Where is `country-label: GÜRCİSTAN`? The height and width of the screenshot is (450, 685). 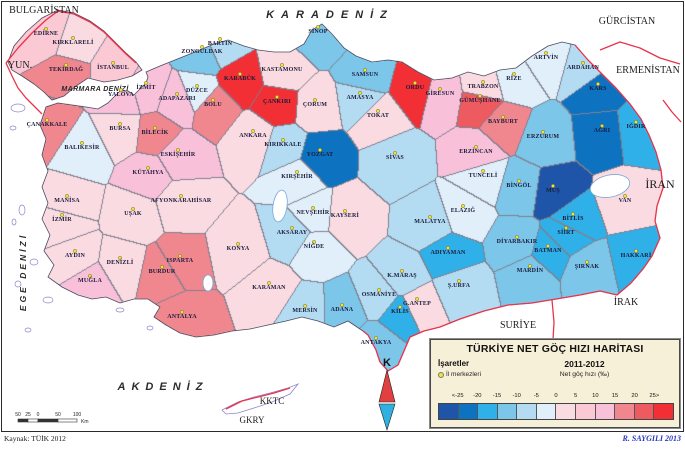 country-label: GÜRCİSTAN is located at coordinates (627, 21).